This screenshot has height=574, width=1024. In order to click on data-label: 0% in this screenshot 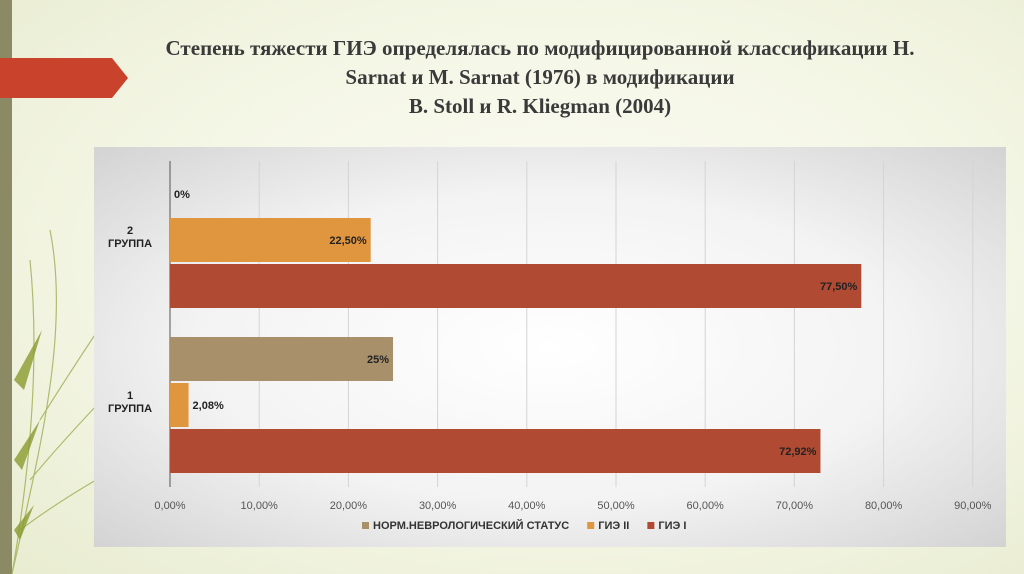, I will do `click(182, 195)`.